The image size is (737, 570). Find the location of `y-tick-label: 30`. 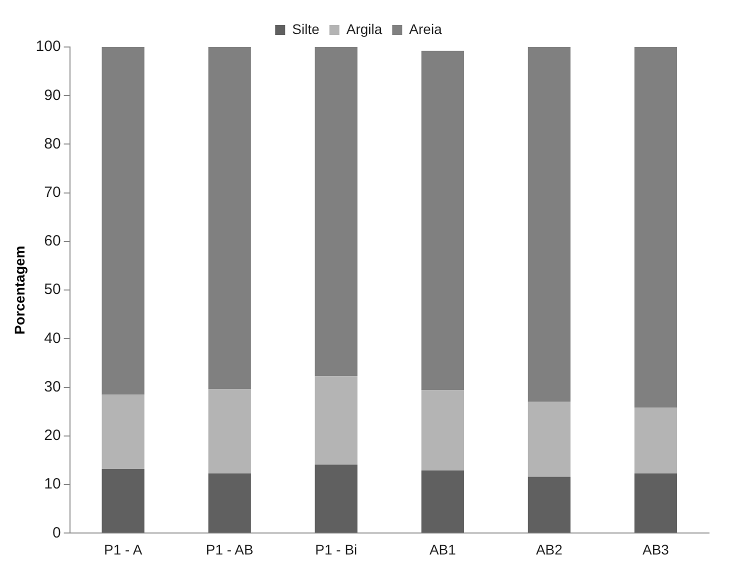

y-tick-label: 30 is located at coordinates (52, 387).